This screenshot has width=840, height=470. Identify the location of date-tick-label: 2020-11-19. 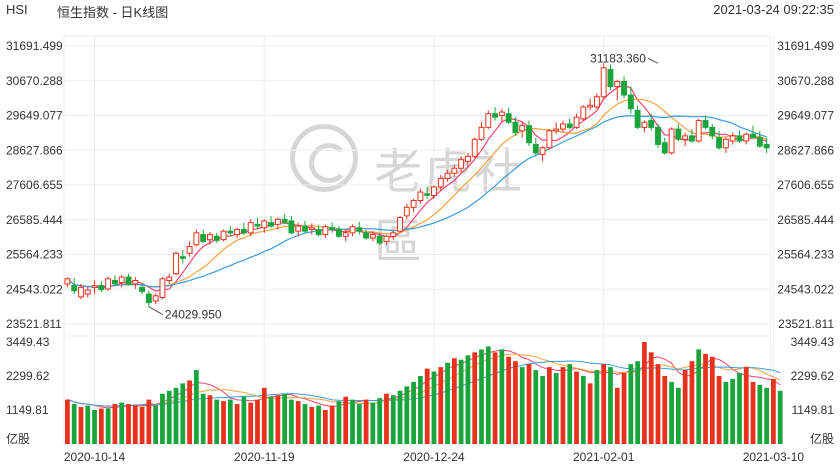
(264, 457).